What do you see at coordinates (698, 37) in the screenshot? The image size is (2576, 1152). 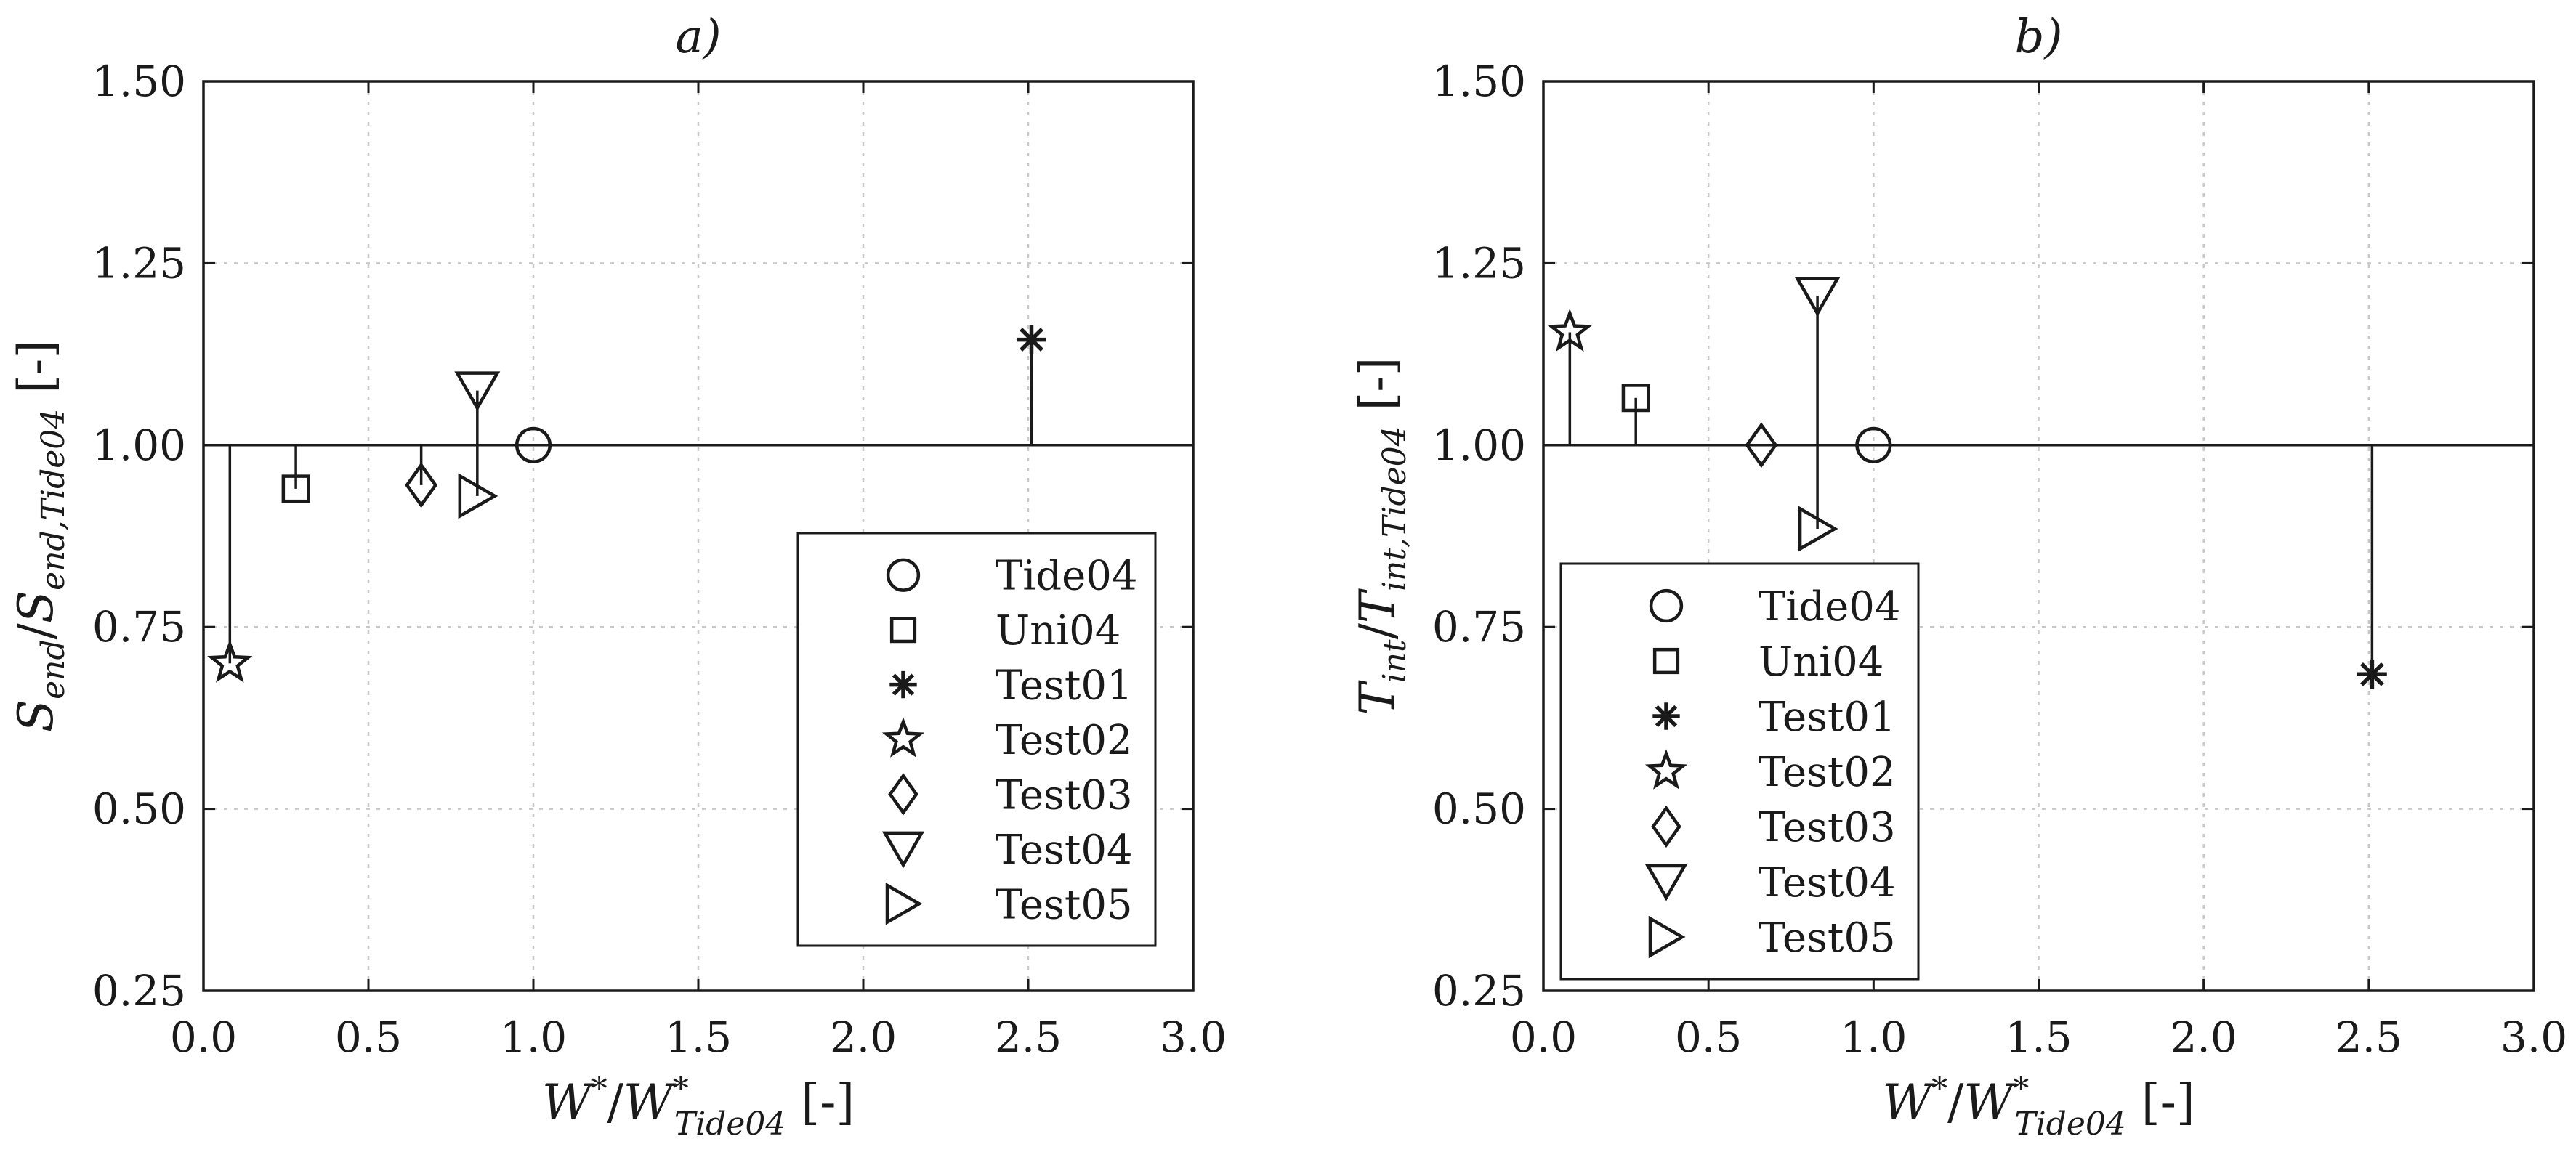 I see `chart-title: a)` at bounding box center [698, 37].